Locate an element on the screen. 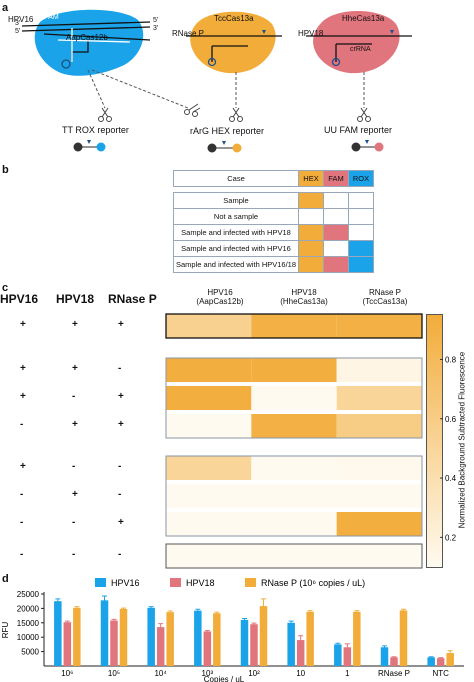  hhecas13a-blob is located at coordinates (356, 42).